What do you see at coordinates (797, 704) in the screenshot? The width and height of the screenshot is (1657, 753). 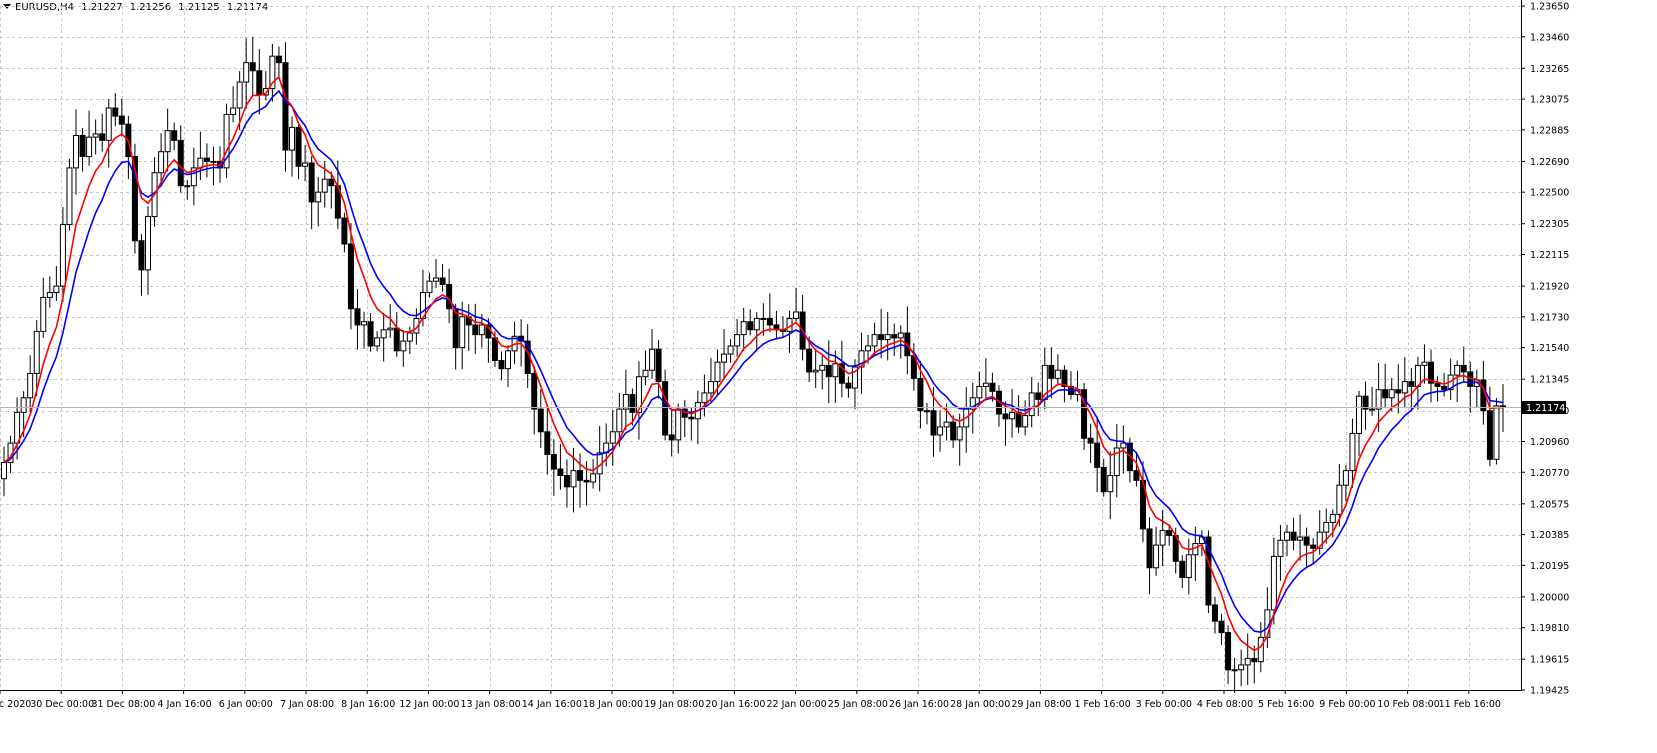 I see `time-tick-label: 22 Jan 00:00` at bounding box center [797, 704].